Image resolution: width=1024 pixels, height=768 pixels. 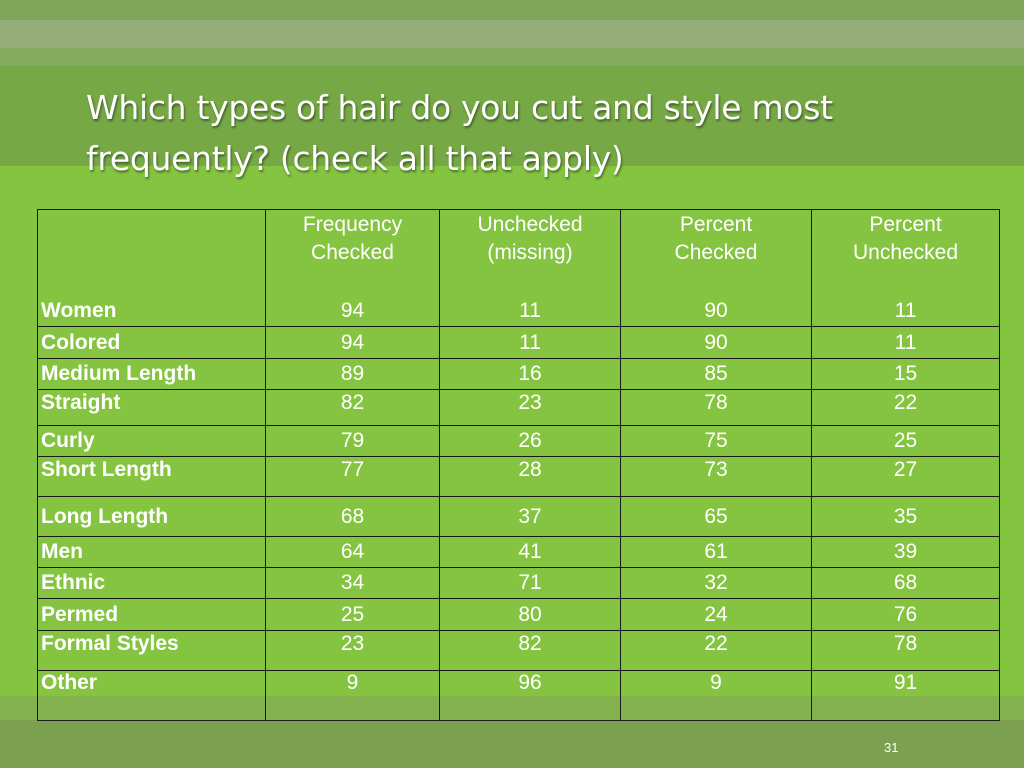 What do you see at coordinates (716, 517) in the screenshot?
I see `cell-value: 65` at bounding box center [716, 517].